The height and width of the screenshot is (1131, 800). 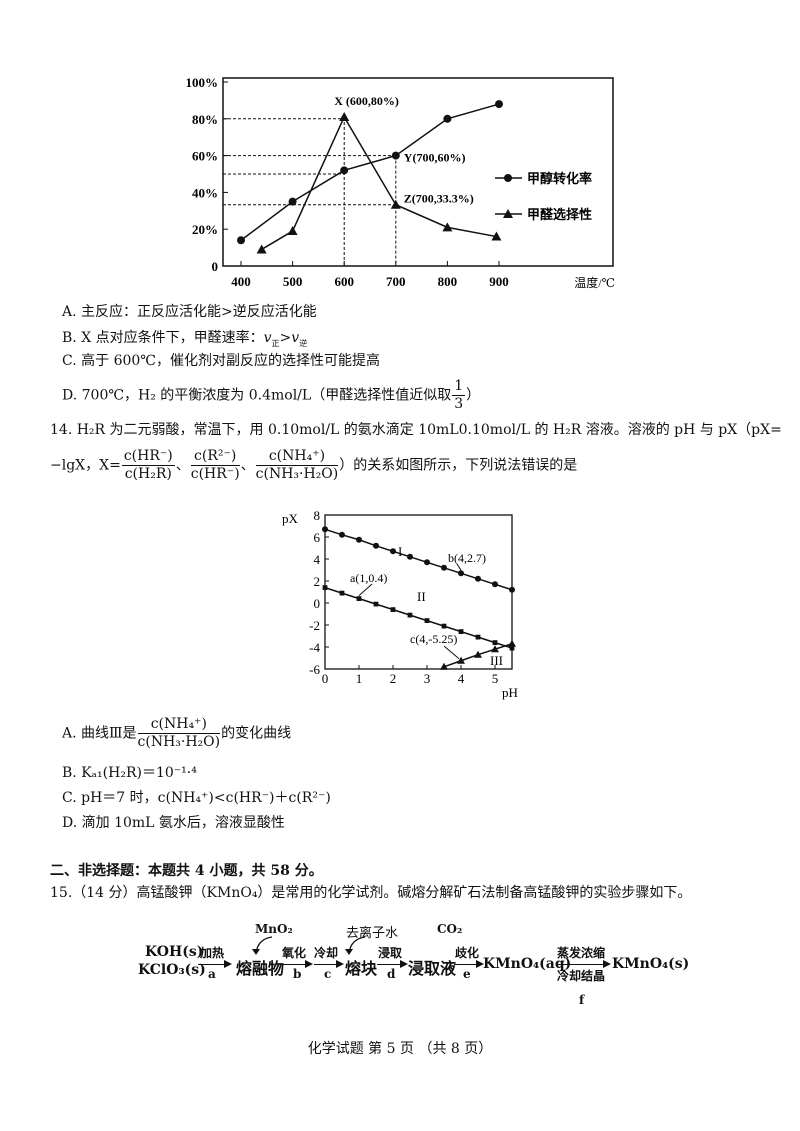 What do you see at coordinates (366, 101) in the screenshot?
I see `point-annotation: X (600,80%)` at bounding box center [366, 101].